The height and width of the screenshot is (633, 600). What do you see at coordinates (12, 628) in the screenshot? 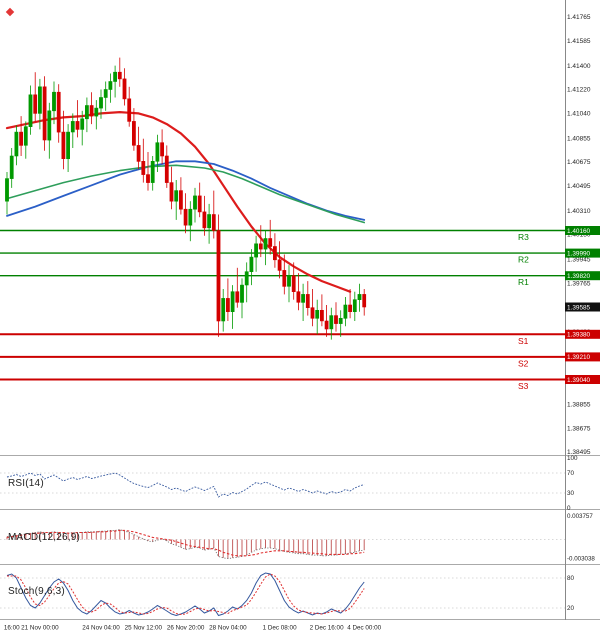
I see `x-axis-label: 16:00` at bounding box center [12, 628].